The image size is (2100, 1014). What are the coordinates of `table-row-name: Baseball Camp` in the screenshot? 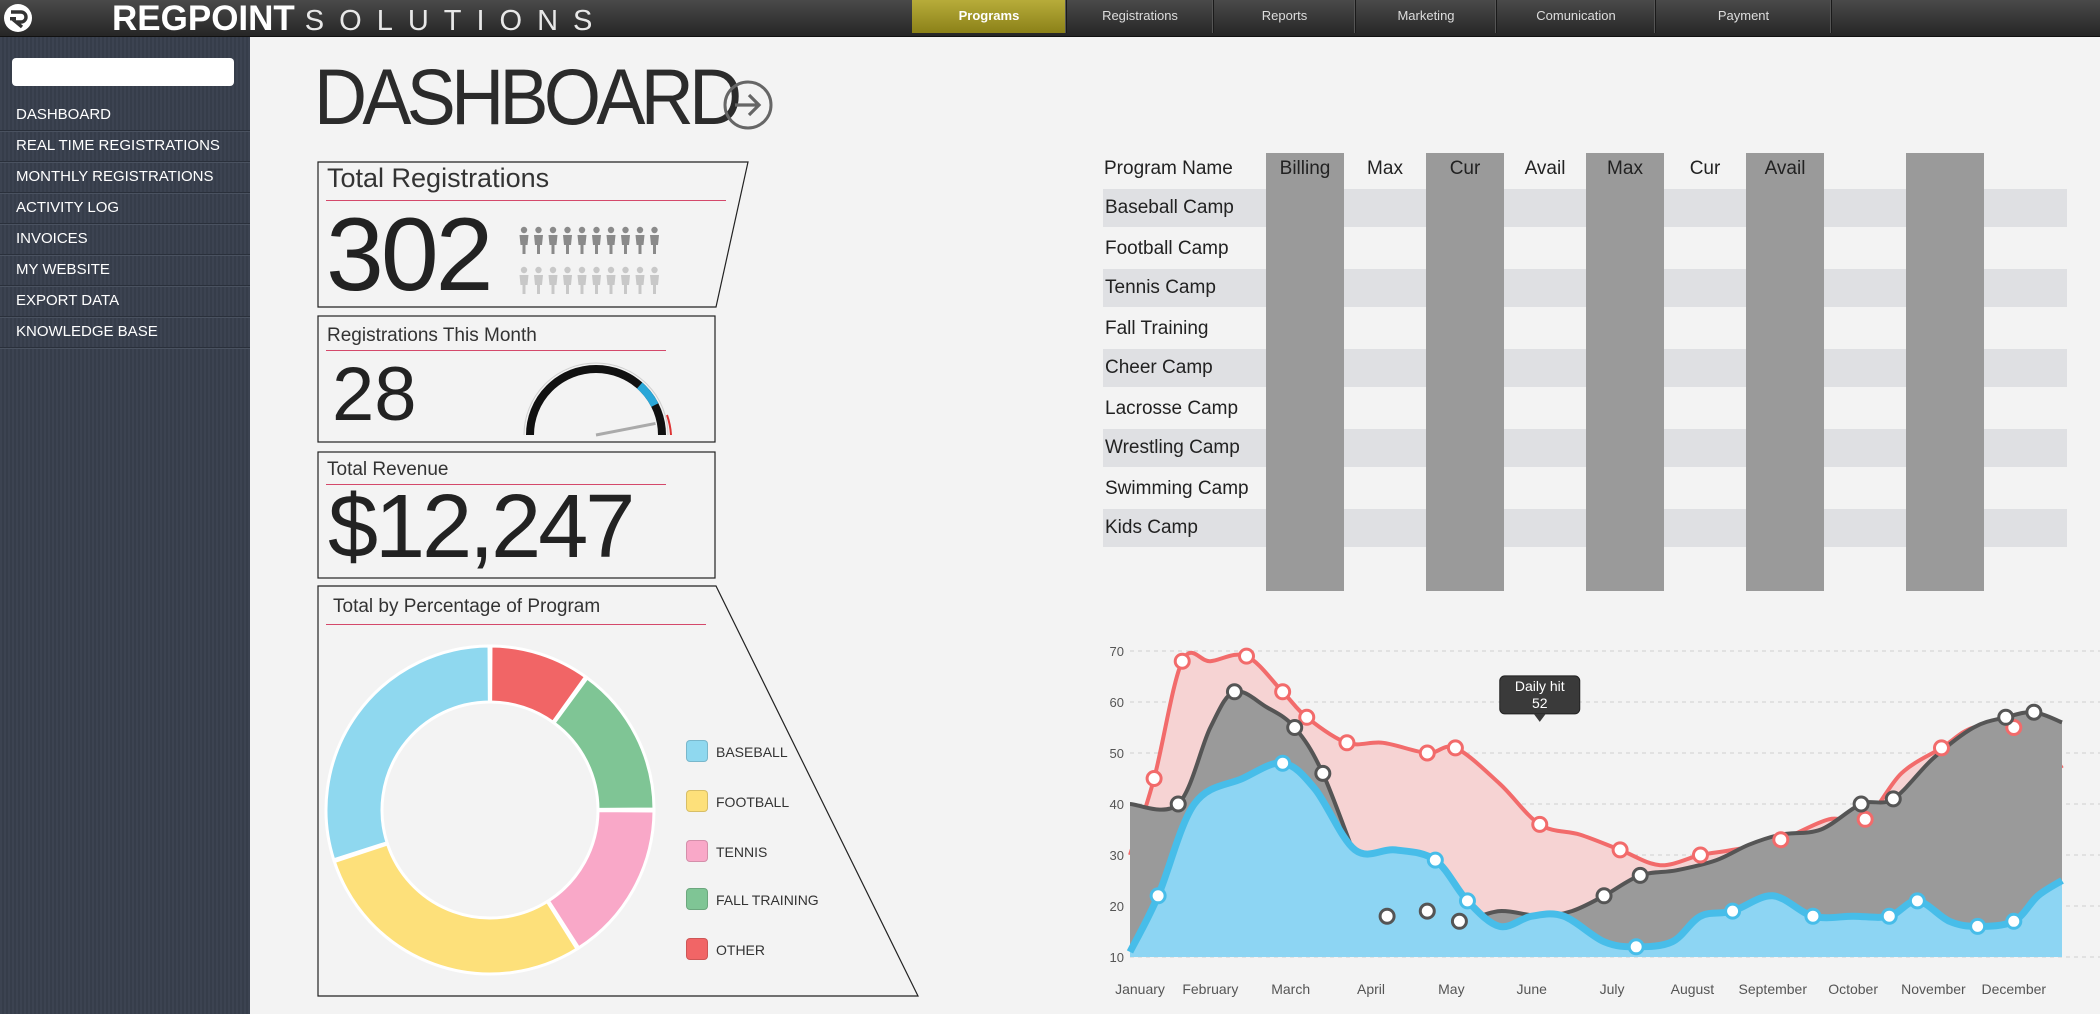 It's located at (1169, 207).